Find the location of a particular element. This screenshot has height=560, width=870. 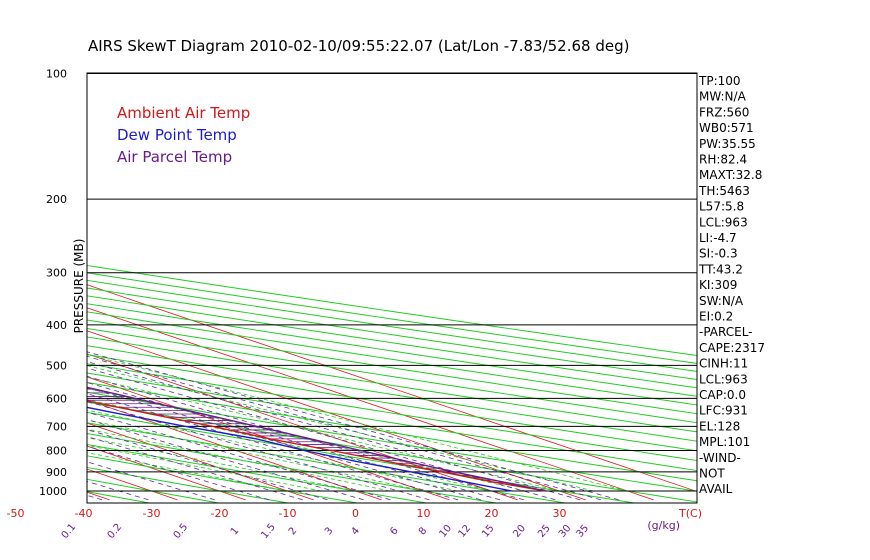

mixing-ratio-tick-label: 3 is located at coordinates (329, 531).